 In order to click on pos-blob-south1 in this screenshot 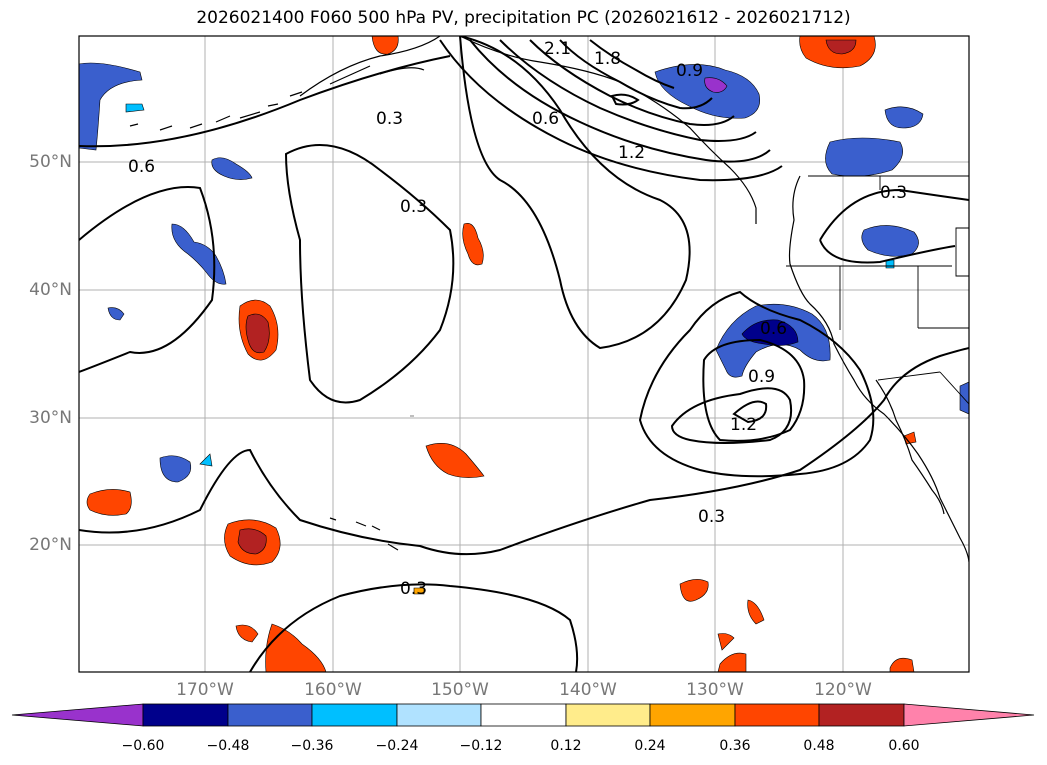, I will do `click(247, 633)`.